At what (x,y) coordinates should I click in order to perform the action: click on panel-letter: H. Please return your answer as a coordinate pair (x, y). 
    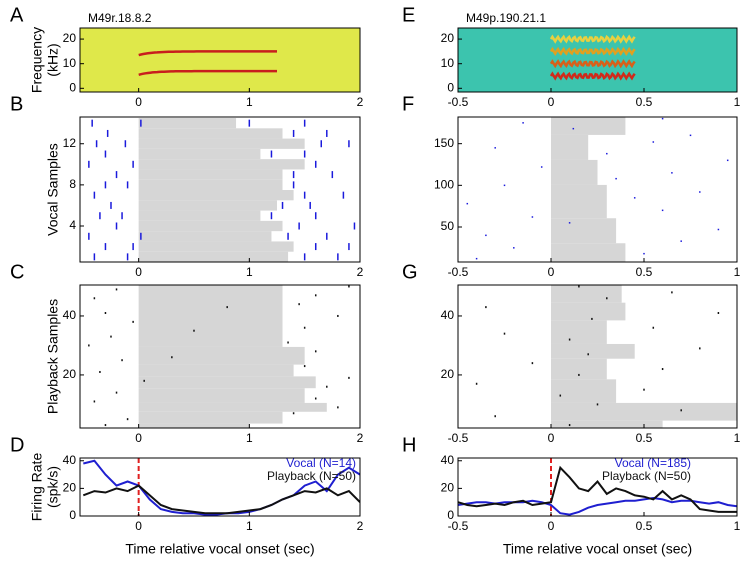
    Looking at the image, I should click on (409, 445).